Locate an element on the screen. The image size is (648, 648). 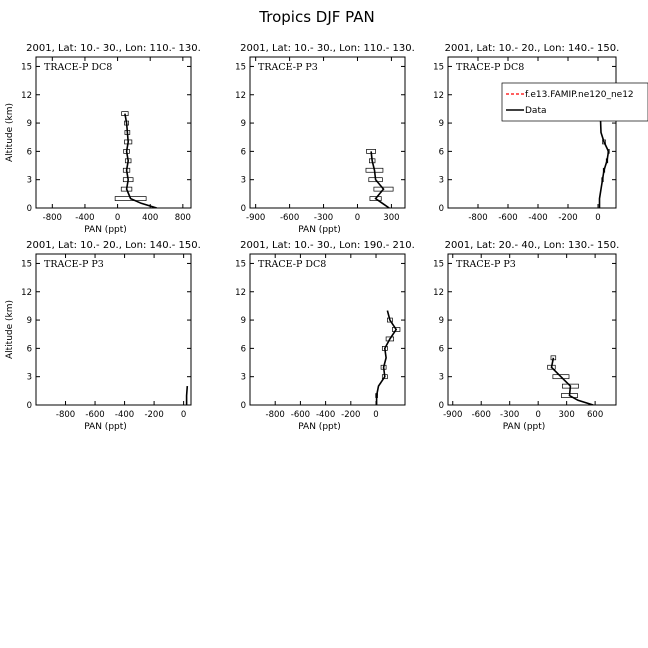
y-axis-label: Altitude (km) is located at coordinates (10, 132).